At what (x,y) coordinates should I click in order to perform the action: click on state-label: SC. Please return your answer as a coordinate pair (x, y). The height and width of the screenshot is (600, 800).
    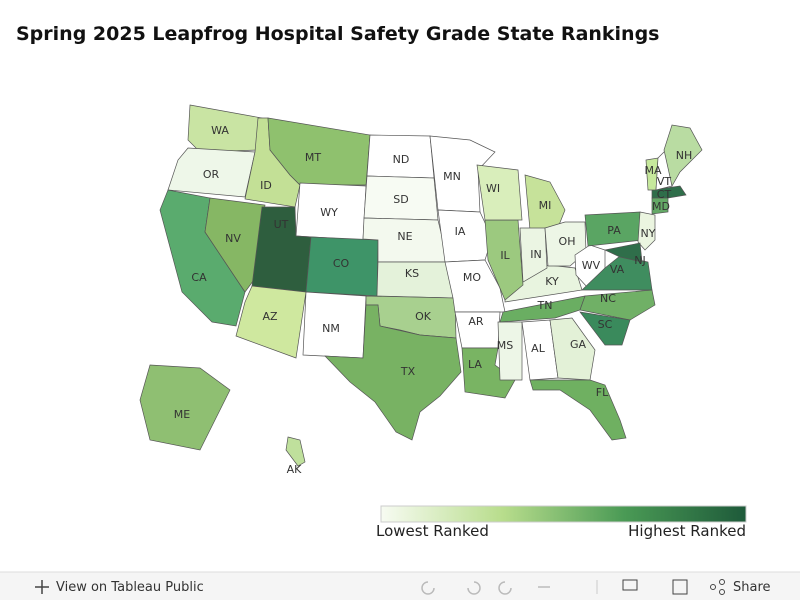
    Looking at the image, I should click on (605, 324).